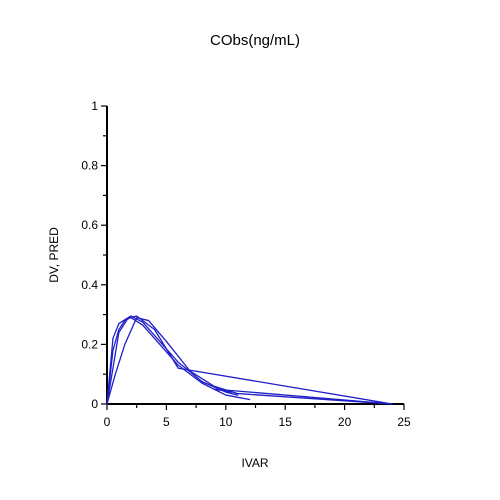 This screenshot has width=500, height=500. Describe the element at coordinates (255, 40) in the screenshot. I see `chart-title: CObs(ng/mL)` at that location.